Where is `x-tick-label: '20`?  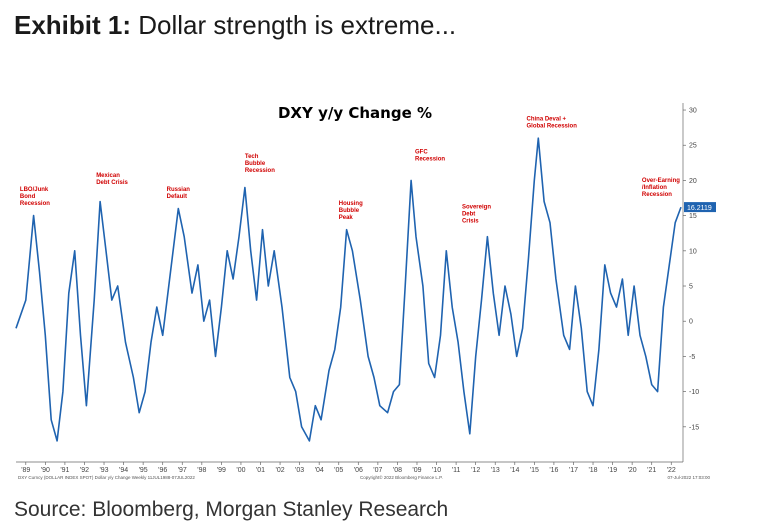
x-tick-label: '20 is located at coordinates (632, 470).